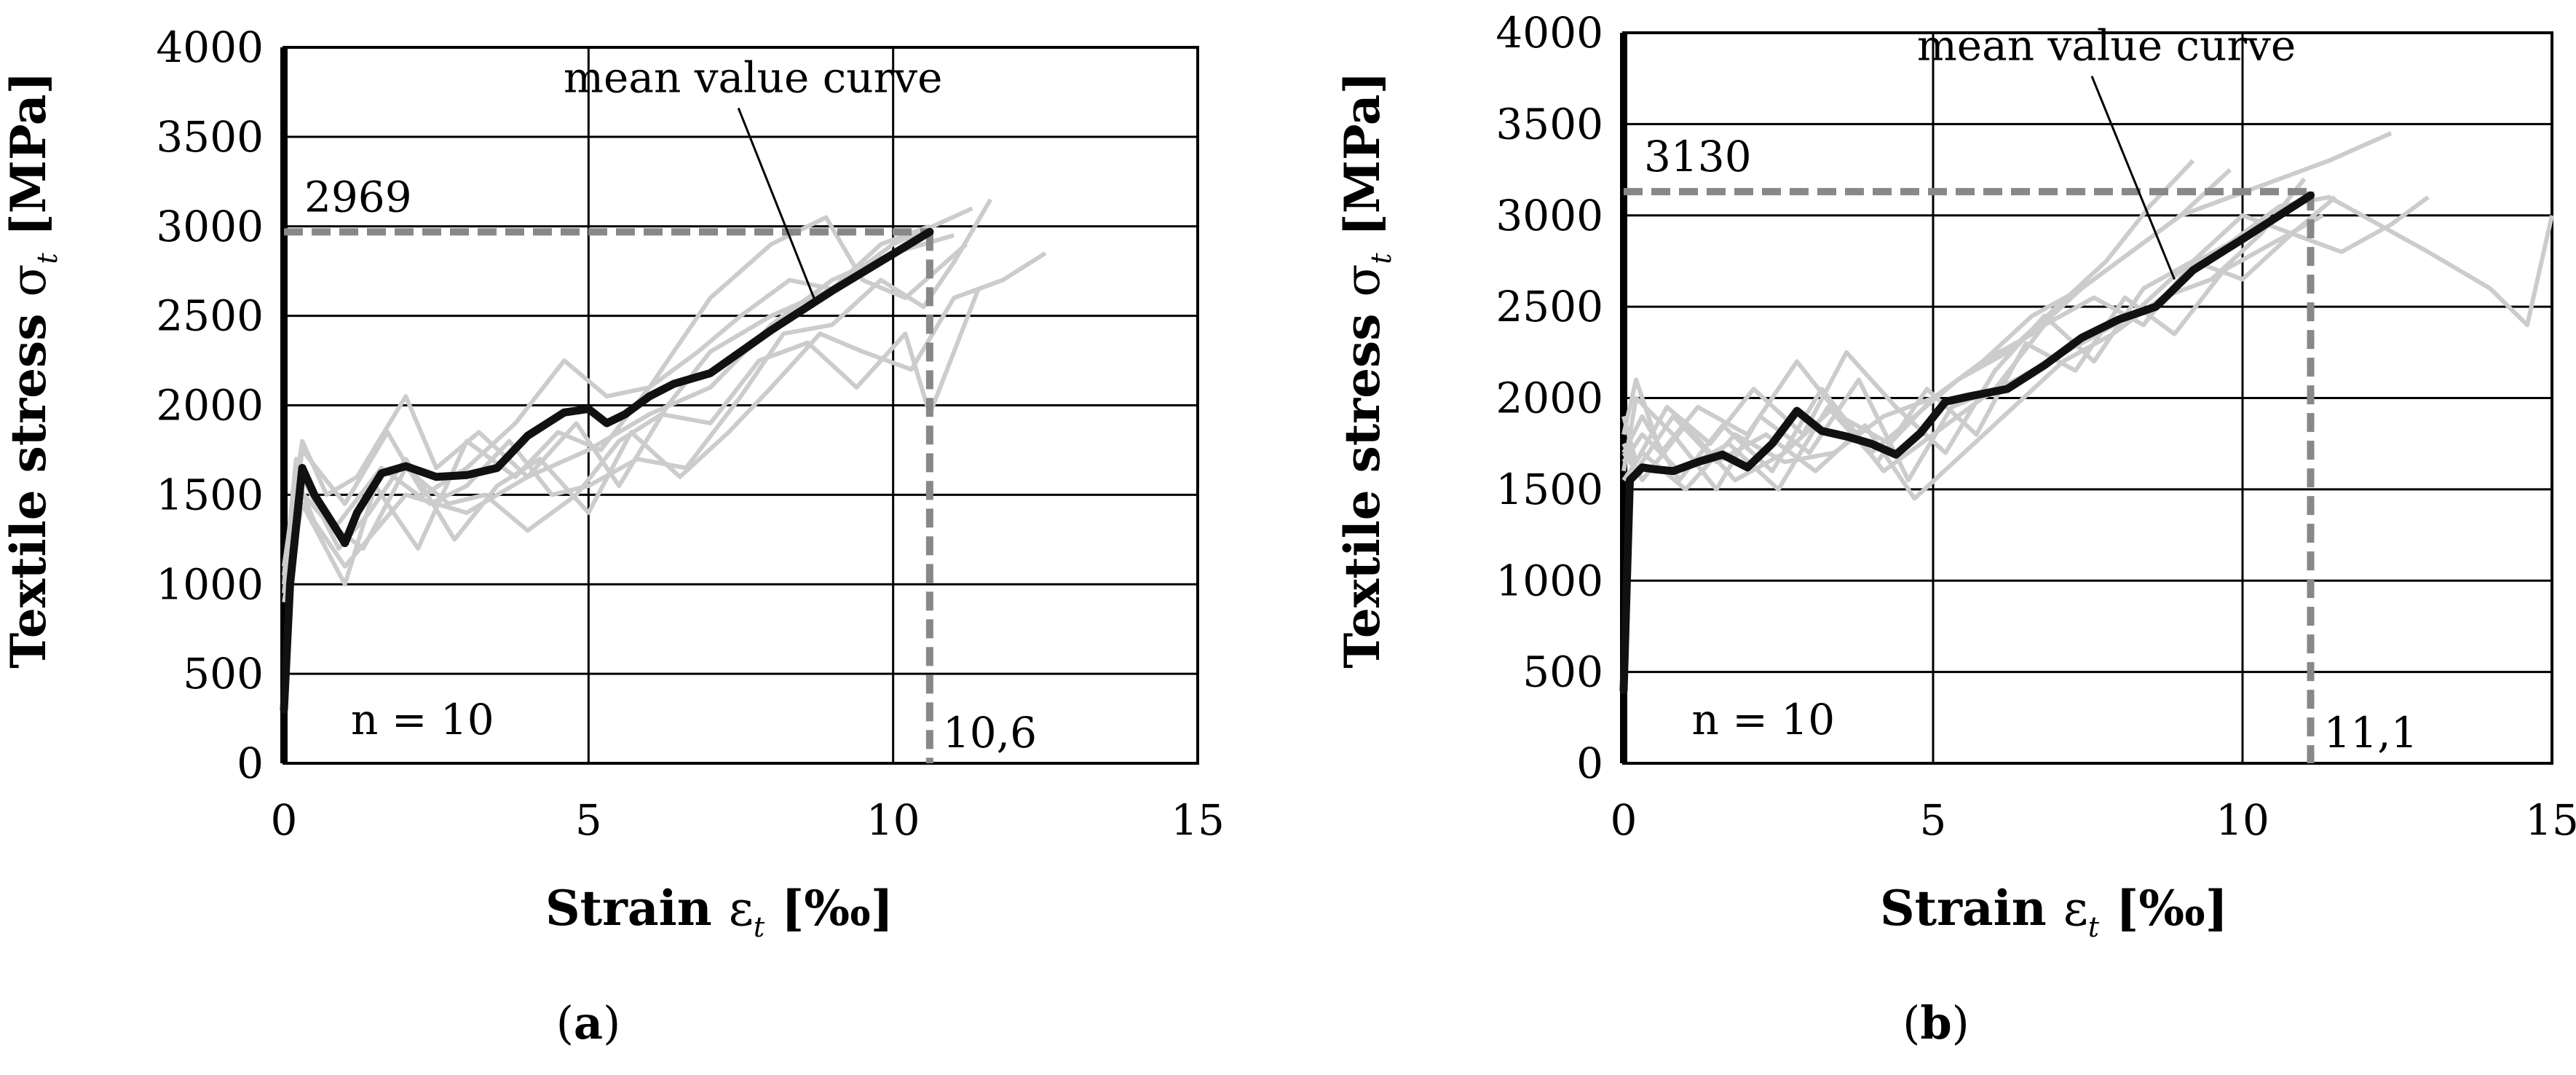 The width and height of the screenshot is (2576, 1075). What do you see at coordinates (1936, 1023) in the screenshot?
I see `panel-caption: (b)` at bounding box center [1936, 1023].